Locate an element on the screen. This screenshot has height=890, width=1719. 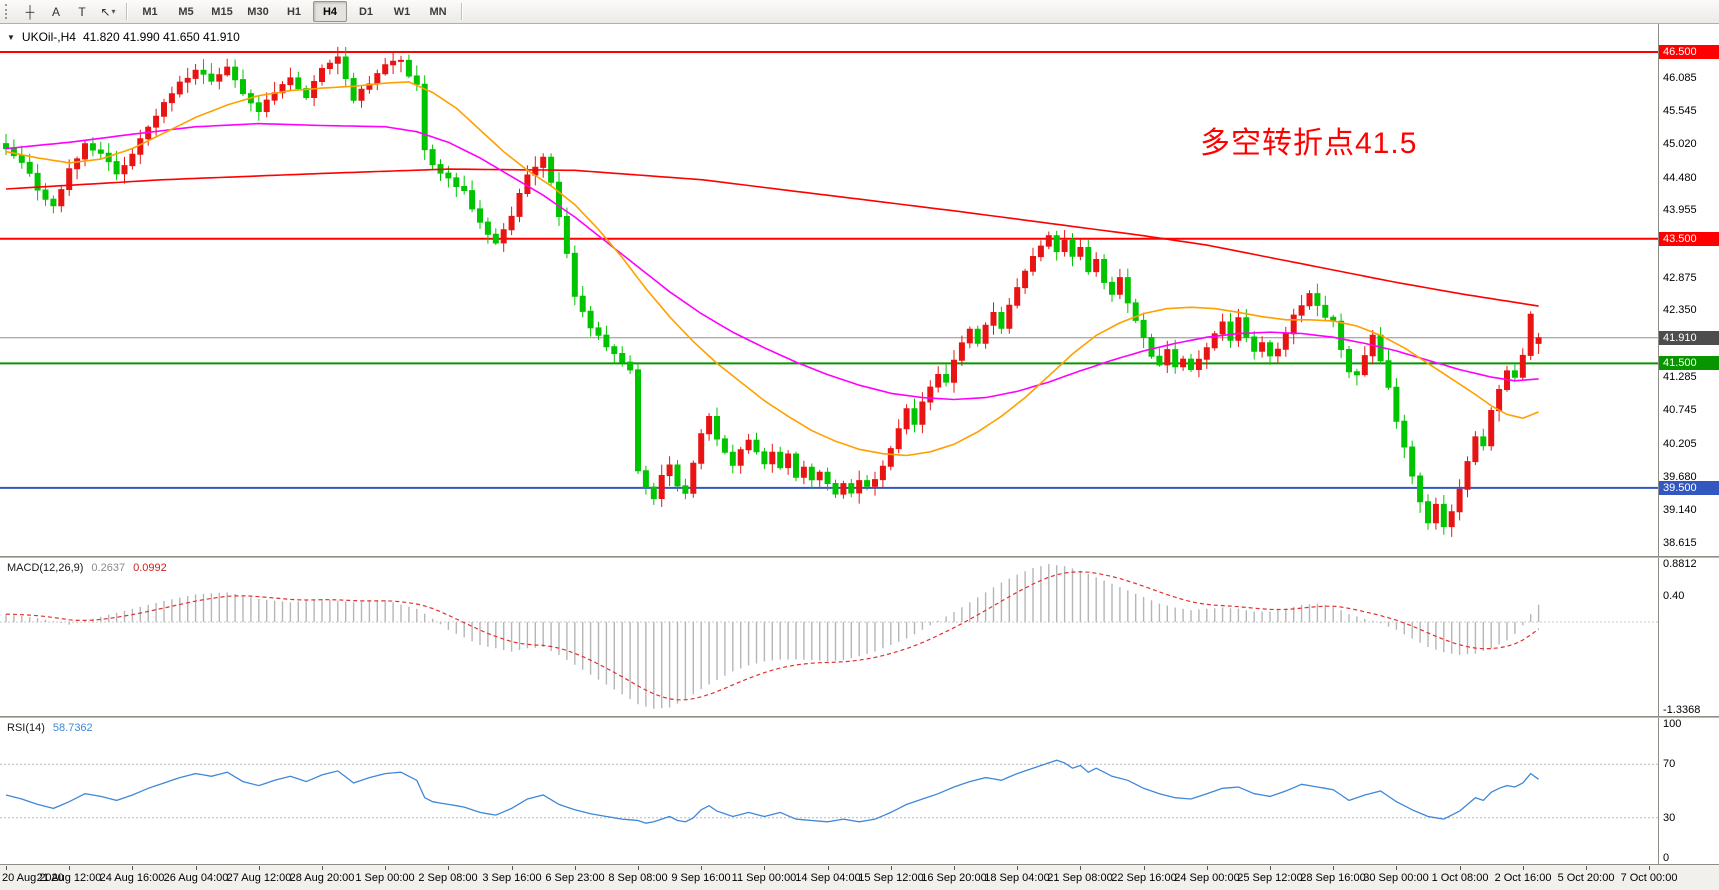
ohlc-values: 41.820 41.990 41.650 41.910 is located at coordinates (161, 37).